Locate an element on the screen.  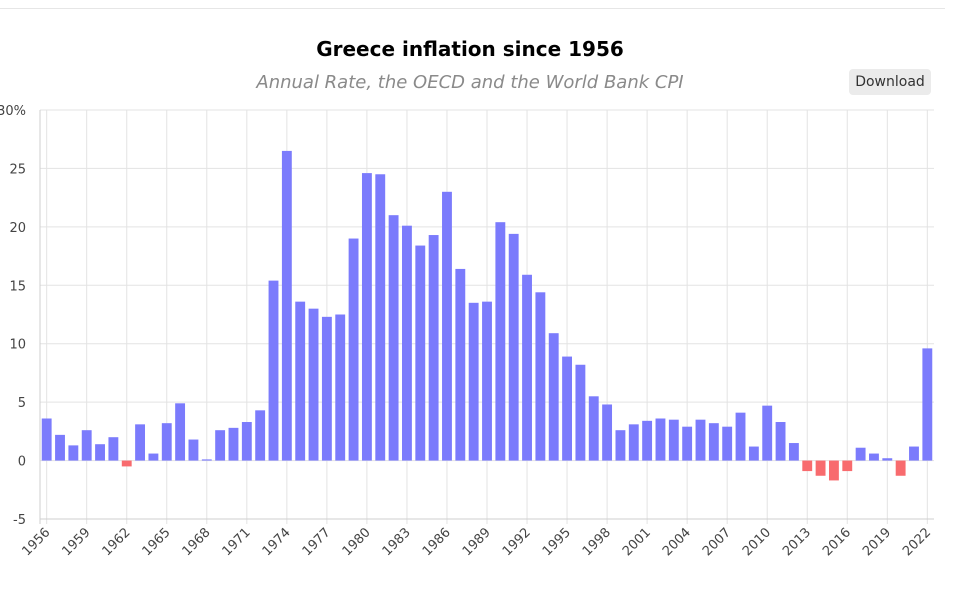
bar-2009 is located at coordinates (753, 453).